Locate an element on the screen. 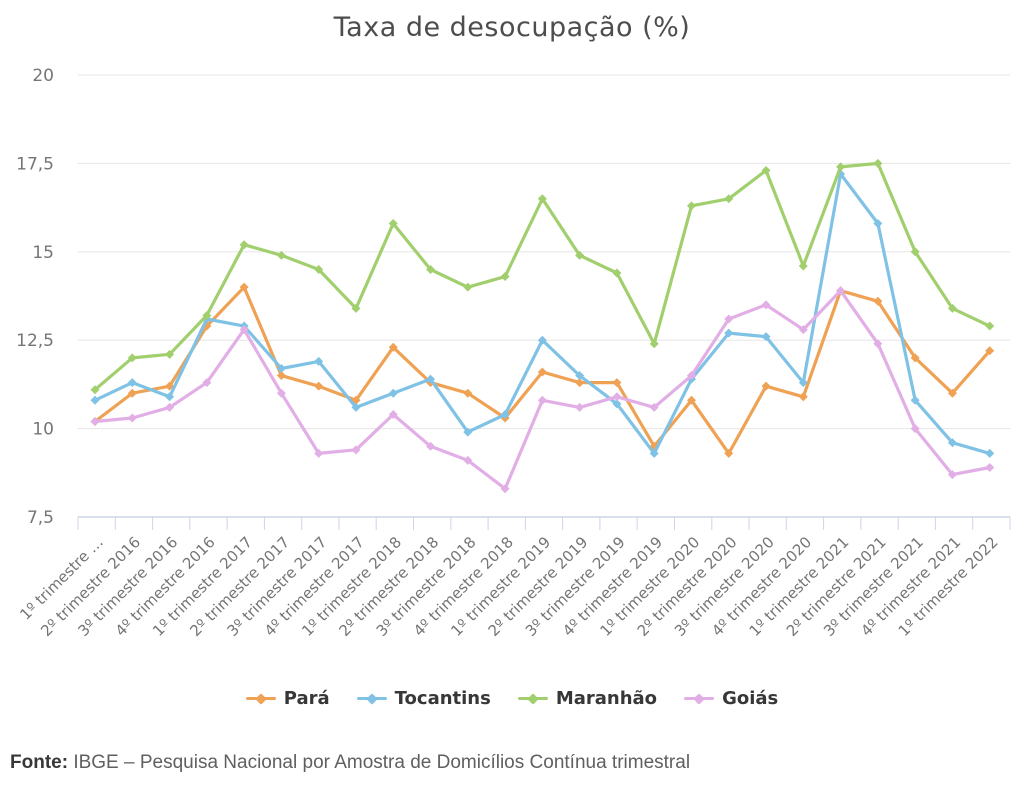  legend-item-maranhao: Maranhão is located at coordinates (587, 698).